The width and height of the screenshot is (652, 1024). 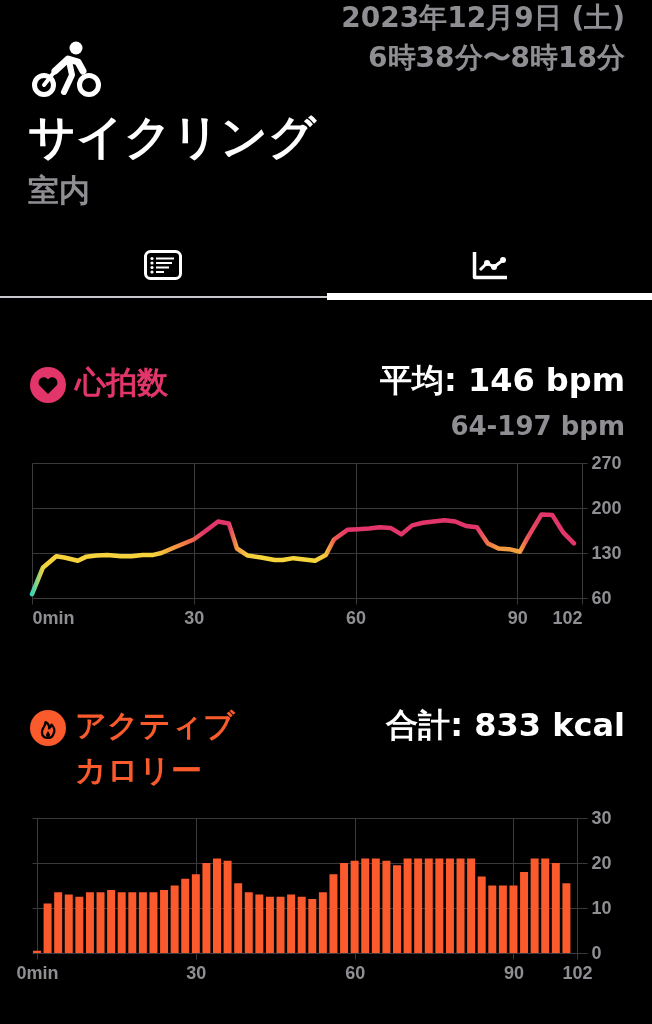 What do you see at coordinates (59, 191) in the screenshot?
I see `text: 室内` at bounding box center [59, 191].